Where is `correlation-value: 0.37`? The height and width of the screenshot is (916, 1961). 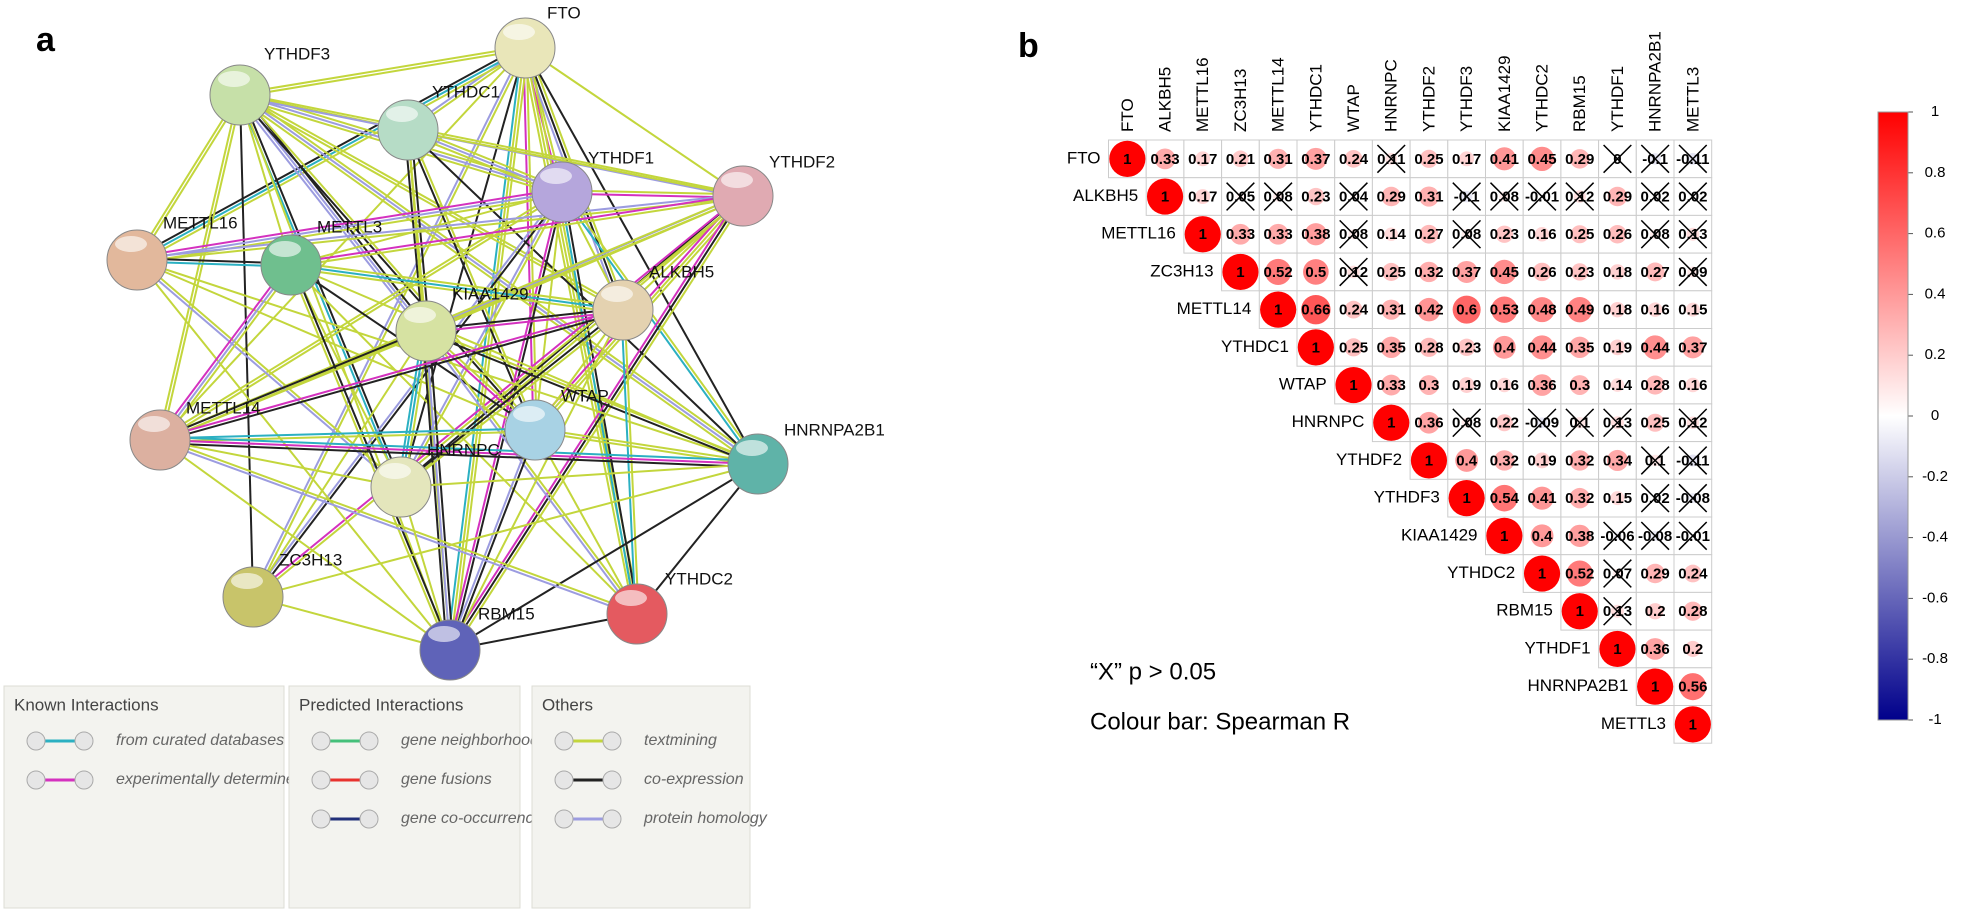 correlation-value: 0.37 is located at coordinates (1466, 272).